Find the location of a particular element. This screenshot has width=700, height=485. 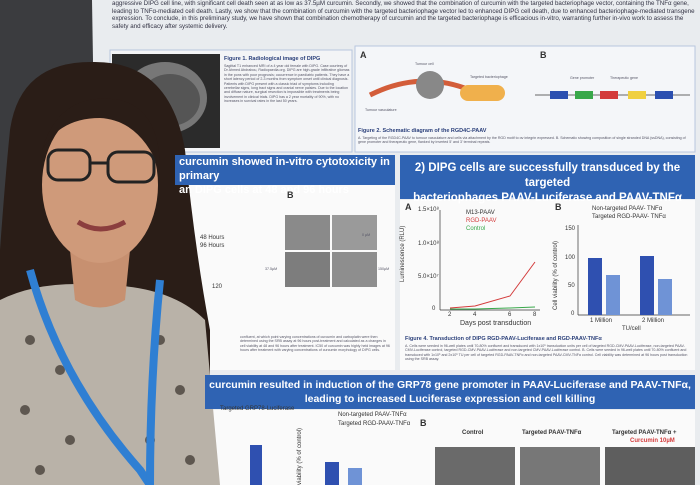

category-label: 1 Million is located at coordinates (601, 321).